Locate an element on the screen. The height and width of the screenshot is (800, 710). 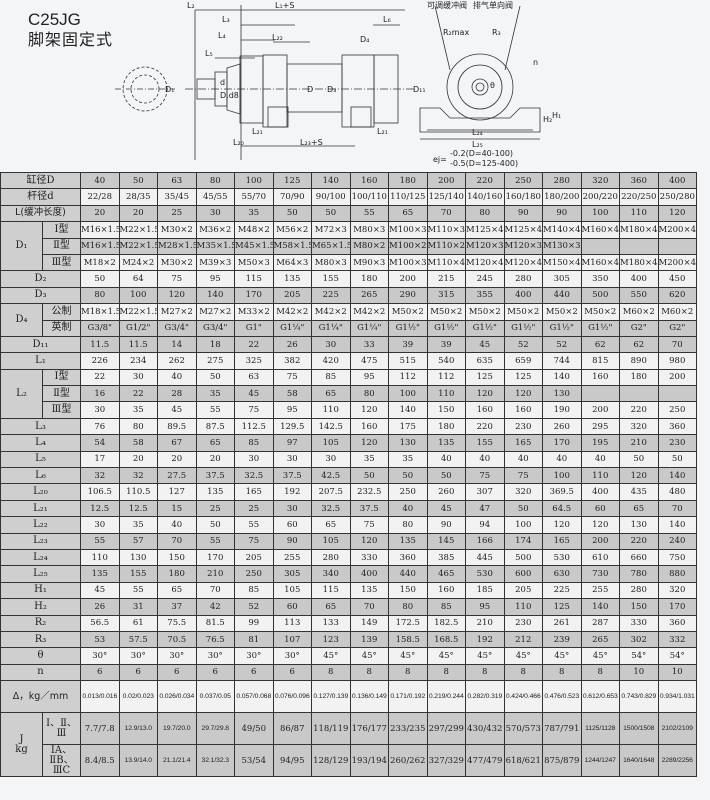
table-cell: 30 is located at coordinates (292, 459).